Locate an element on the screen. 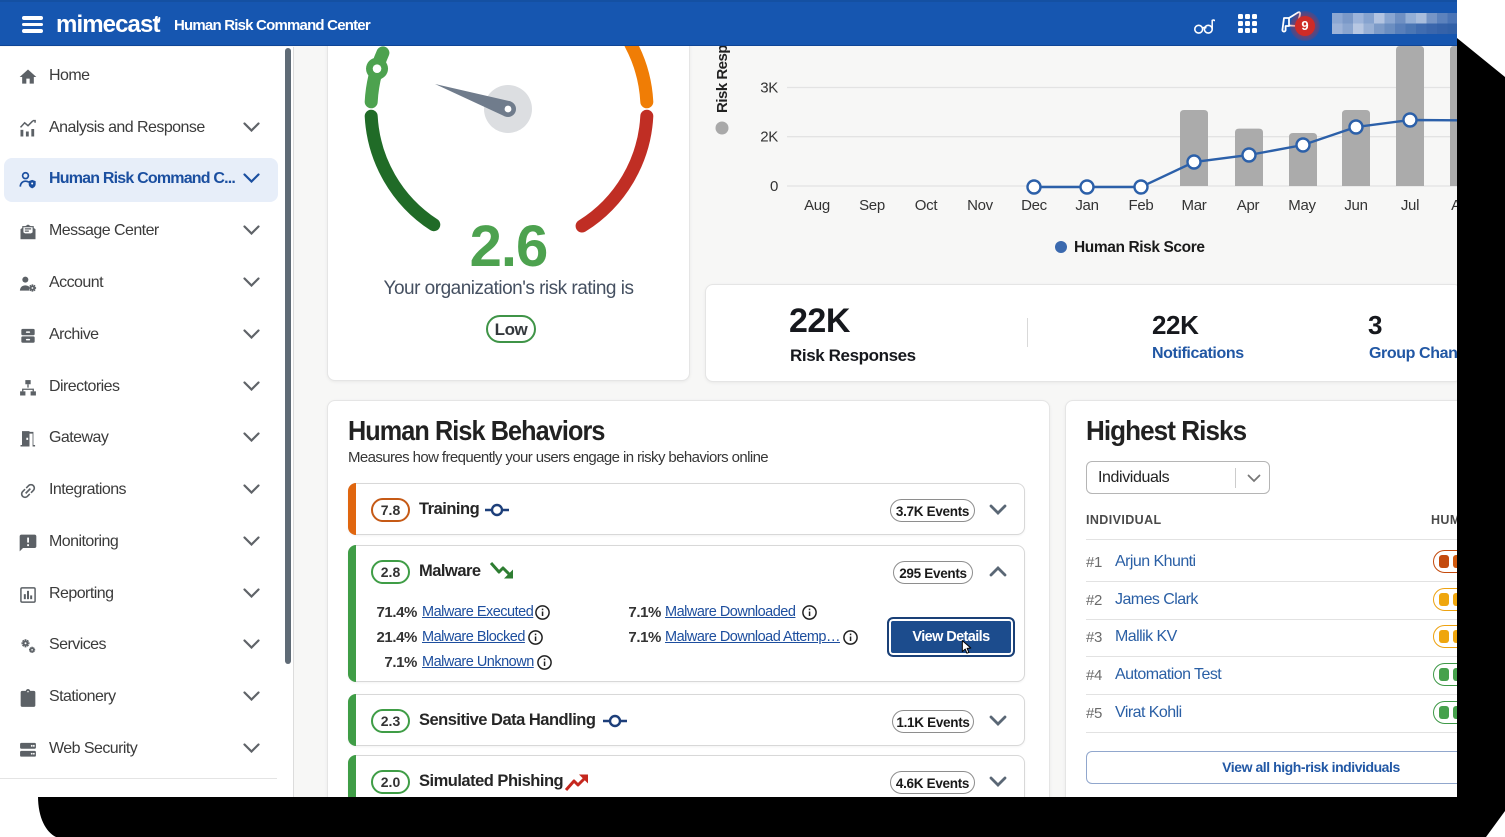  svg-text: 2K is located at coordinates (769, 137).